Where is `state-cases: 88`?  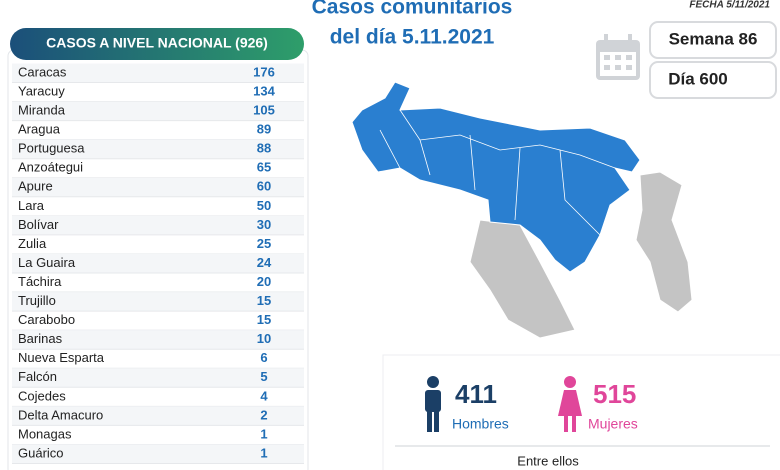 state-cases: 88 is located at coordinates (264, 148).